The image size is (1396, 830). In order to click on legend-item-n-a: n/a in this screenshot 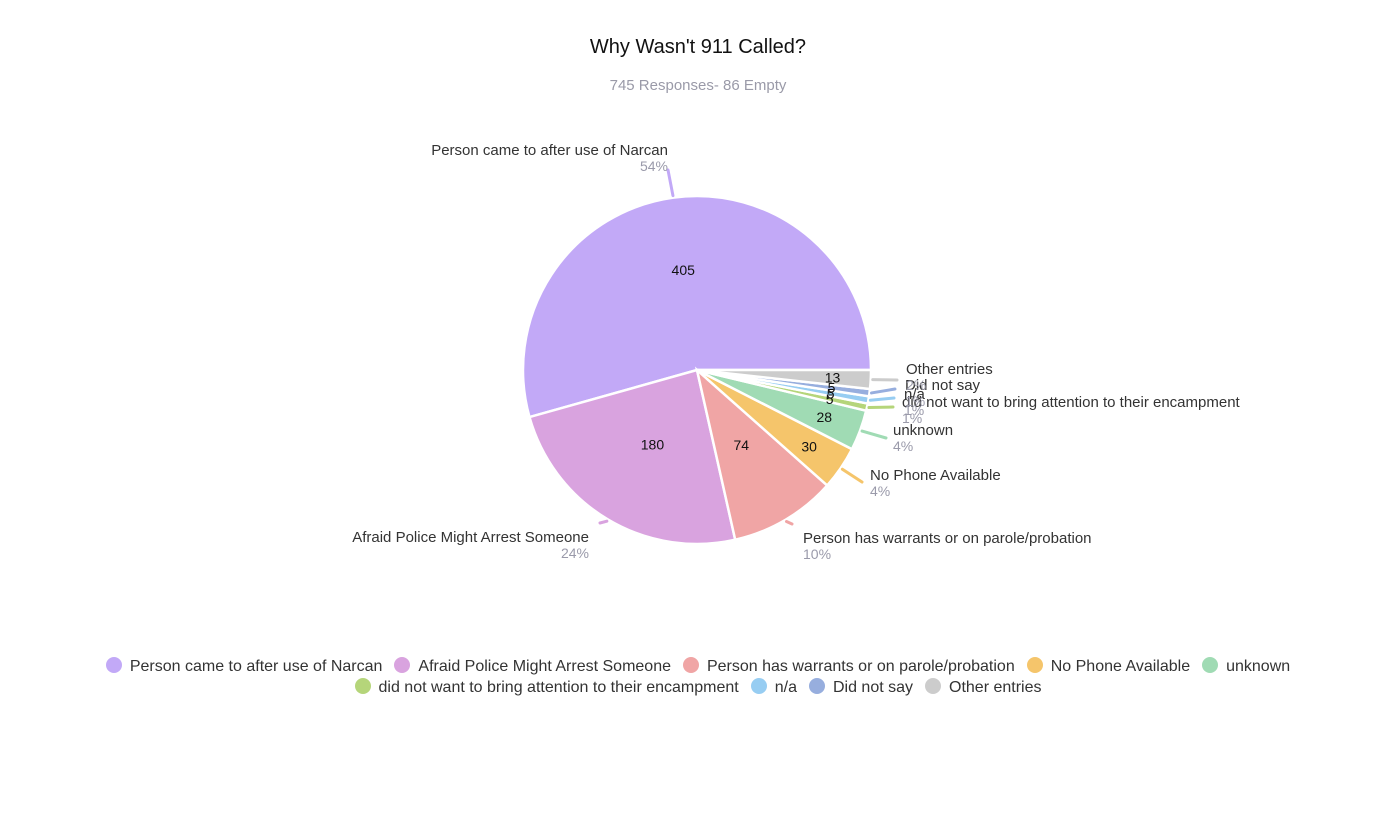, I will do `click(773, 687)`.